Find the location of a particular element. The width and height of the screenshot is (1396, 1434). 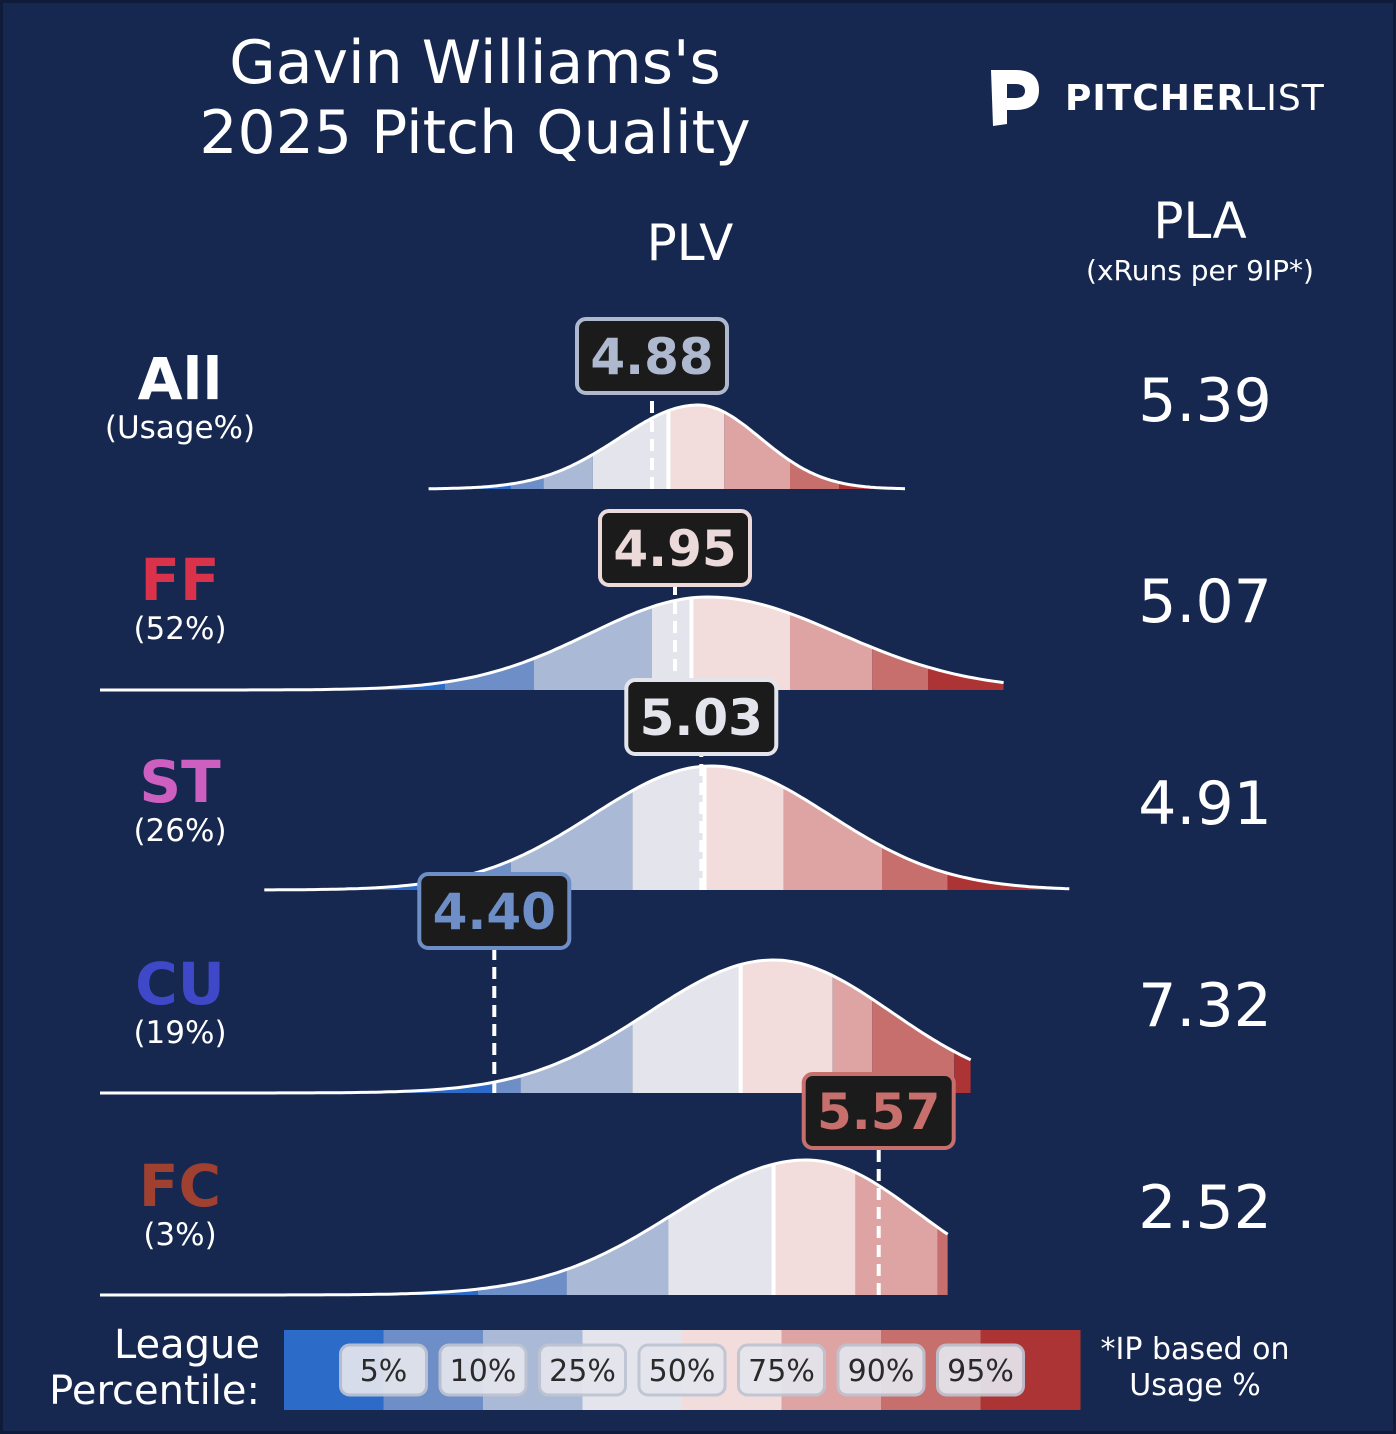

pitch-usage-all: (Usage%) is located at coordinates (180, 428).